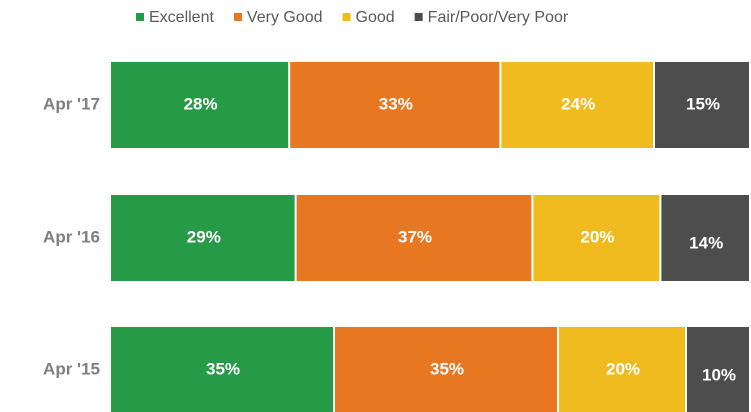 This screenshot has height=412, width=751. Describe the element at coordinates (375, 17) in the screenshot. I see `legend-label: Good` at that location.